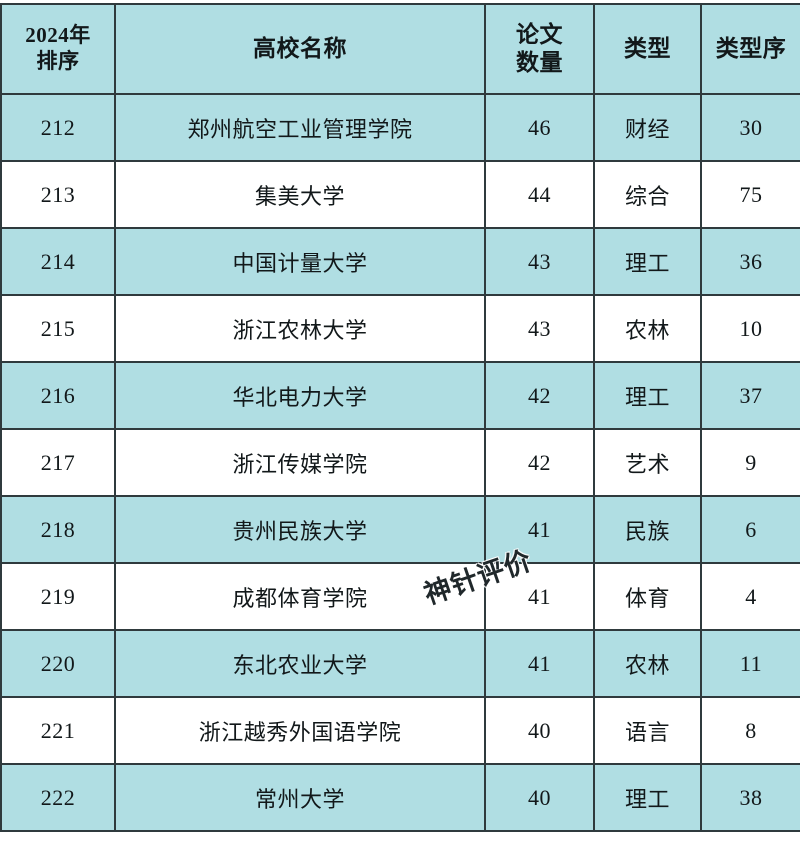 The width and height of the screenshot is (800, 856). I want to click on cell-type: 民族, so click(647, 529).